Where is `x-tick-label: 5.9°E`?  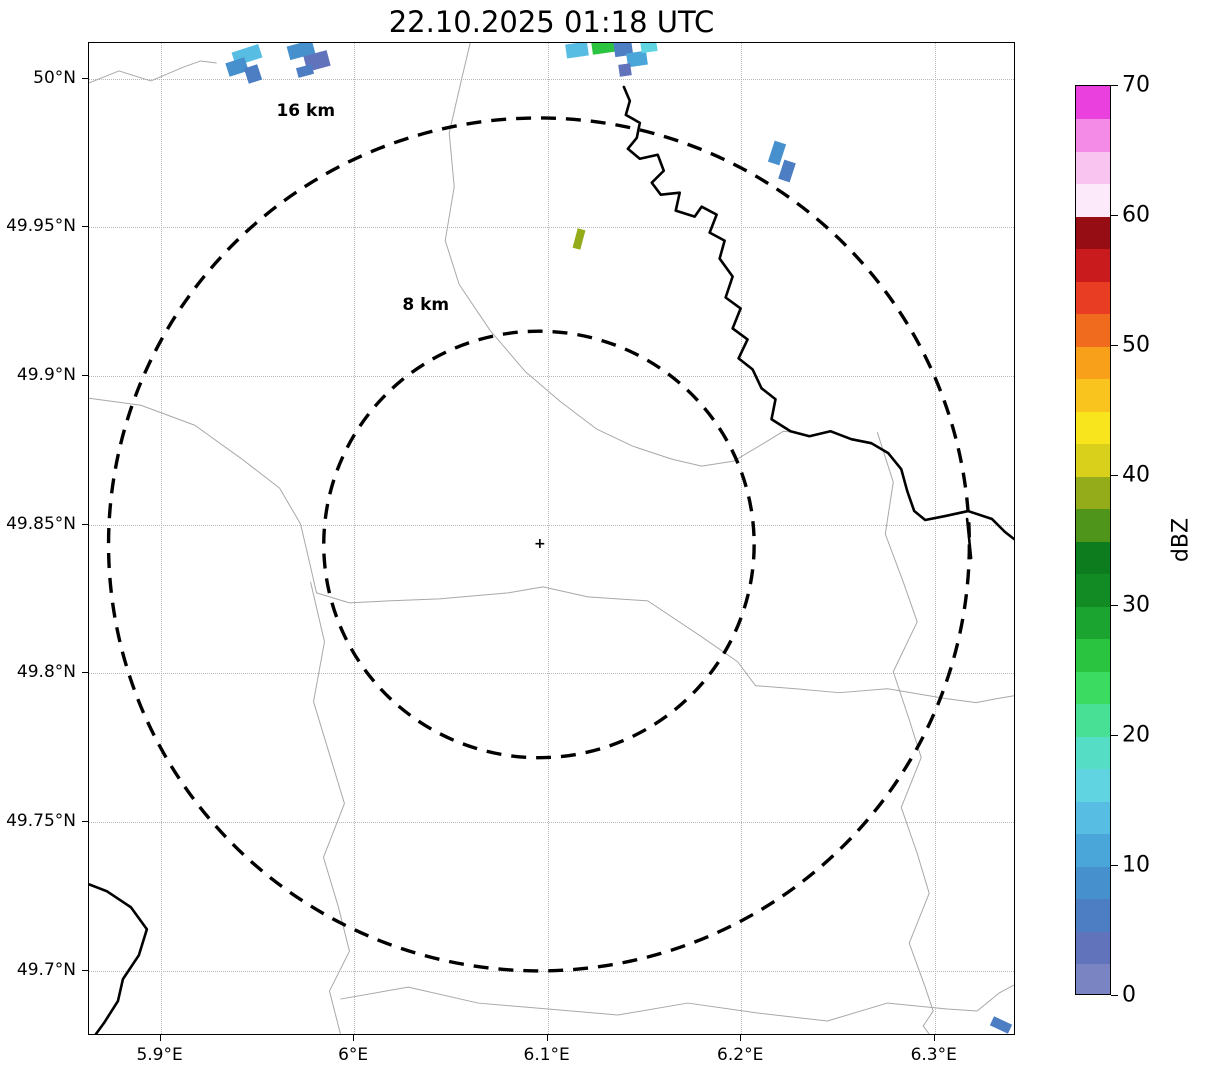 x-tick-label: 5.9°E is located at coordinates (159, 1055).